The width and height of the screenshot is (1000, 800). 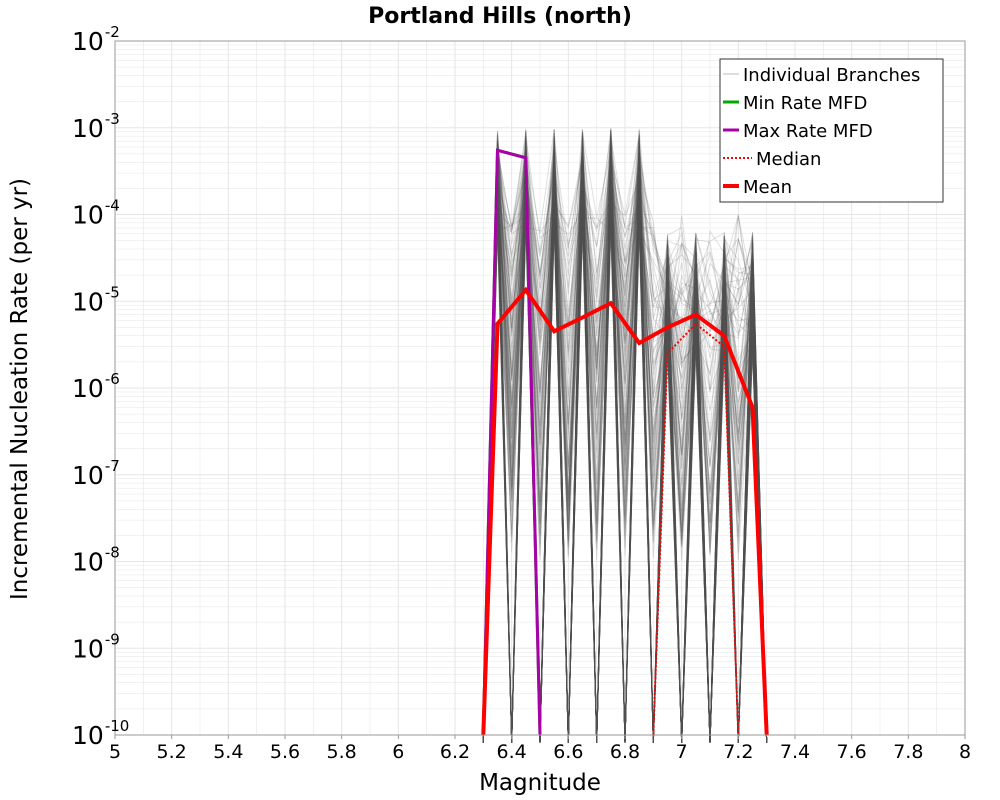 I want to click on legend-label: Mean, so click(x=767, y=187).